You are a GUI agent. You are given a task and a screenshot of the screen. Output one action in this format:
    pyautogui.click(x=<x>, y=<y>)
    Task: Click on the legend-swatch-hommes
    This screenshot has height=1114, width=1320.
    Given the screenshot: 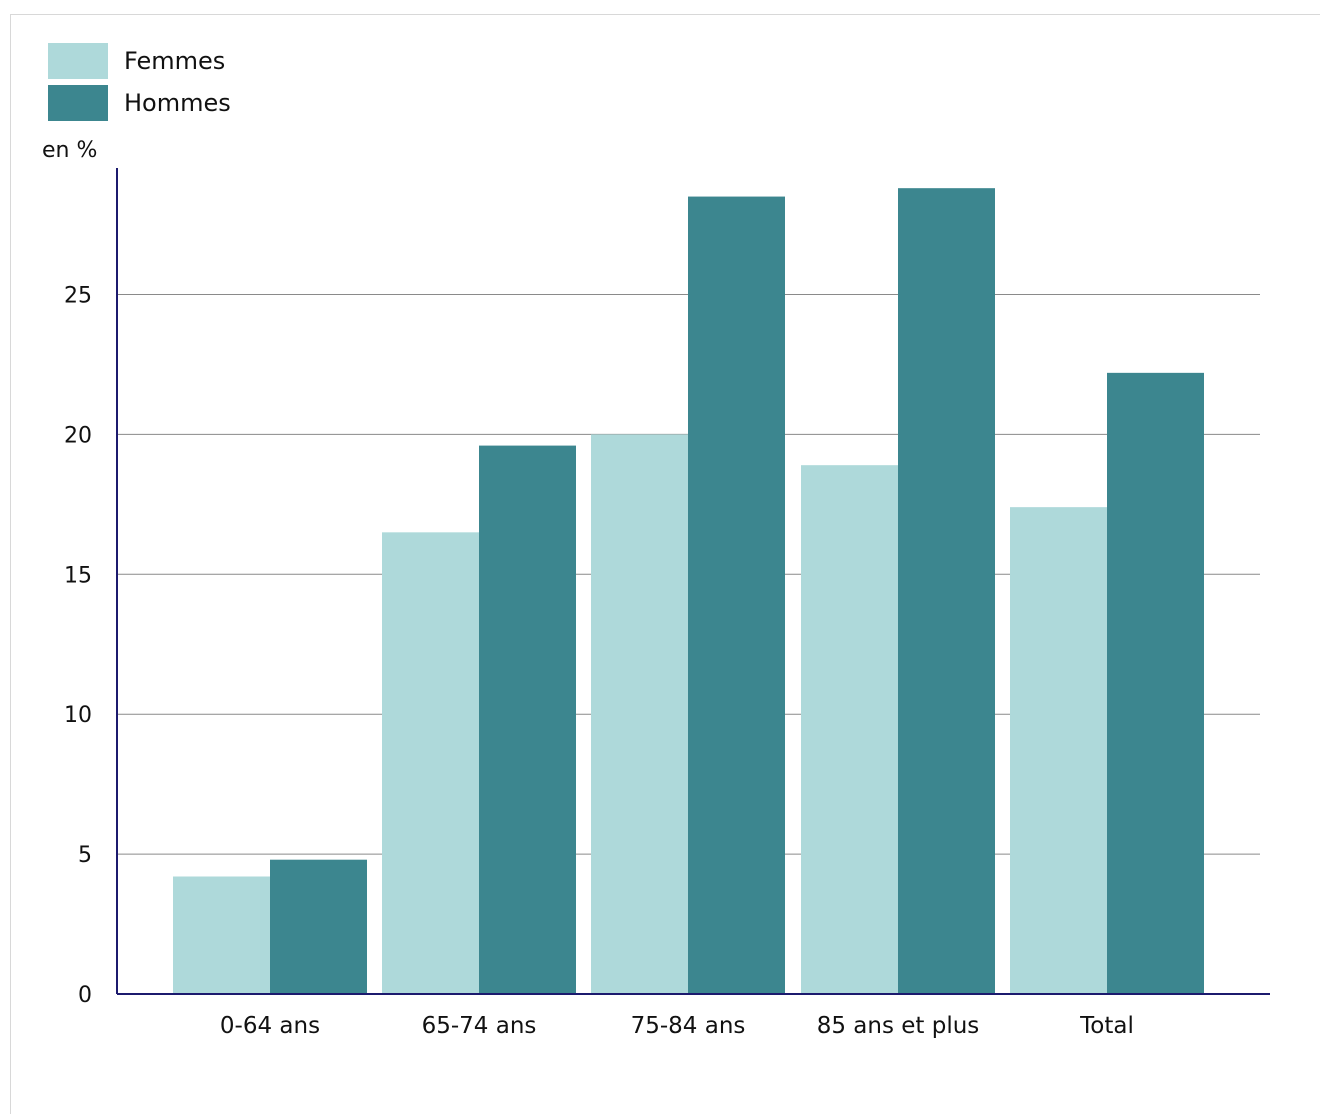 What is the action you would take?
    pyautogui.click(x=78, y=103)
    